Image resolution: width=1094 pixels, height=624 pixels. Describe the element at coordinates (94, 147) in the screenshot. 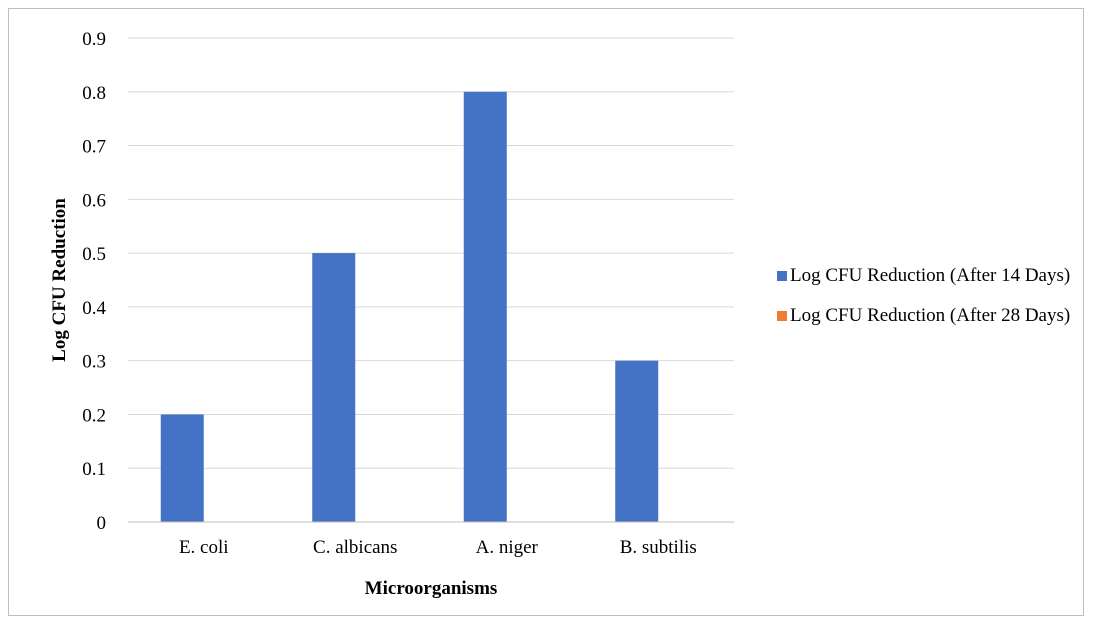

I see `y-tick-label: 0.7` at that location.